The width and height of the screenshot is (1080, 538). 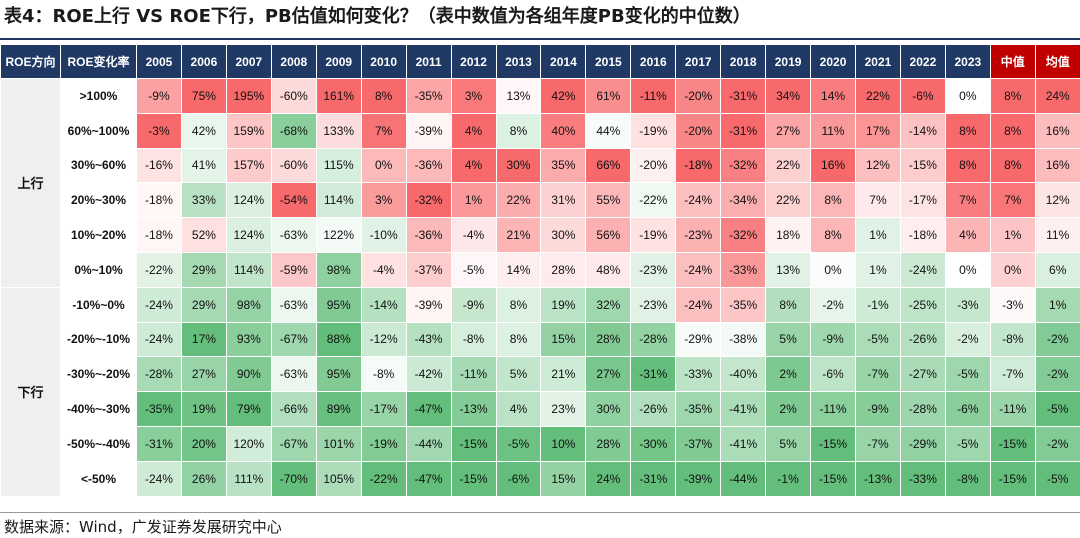 I want to click on value-cell: 61%, so click(x=608, y=96).